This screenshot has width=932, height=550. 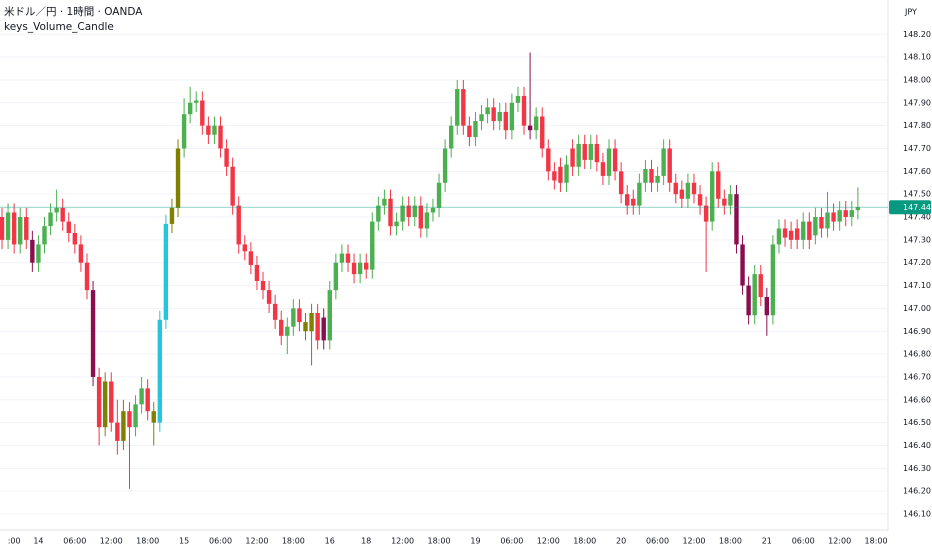 I want to click on y-tick-label: 147.60, so click(x=917, y=171).